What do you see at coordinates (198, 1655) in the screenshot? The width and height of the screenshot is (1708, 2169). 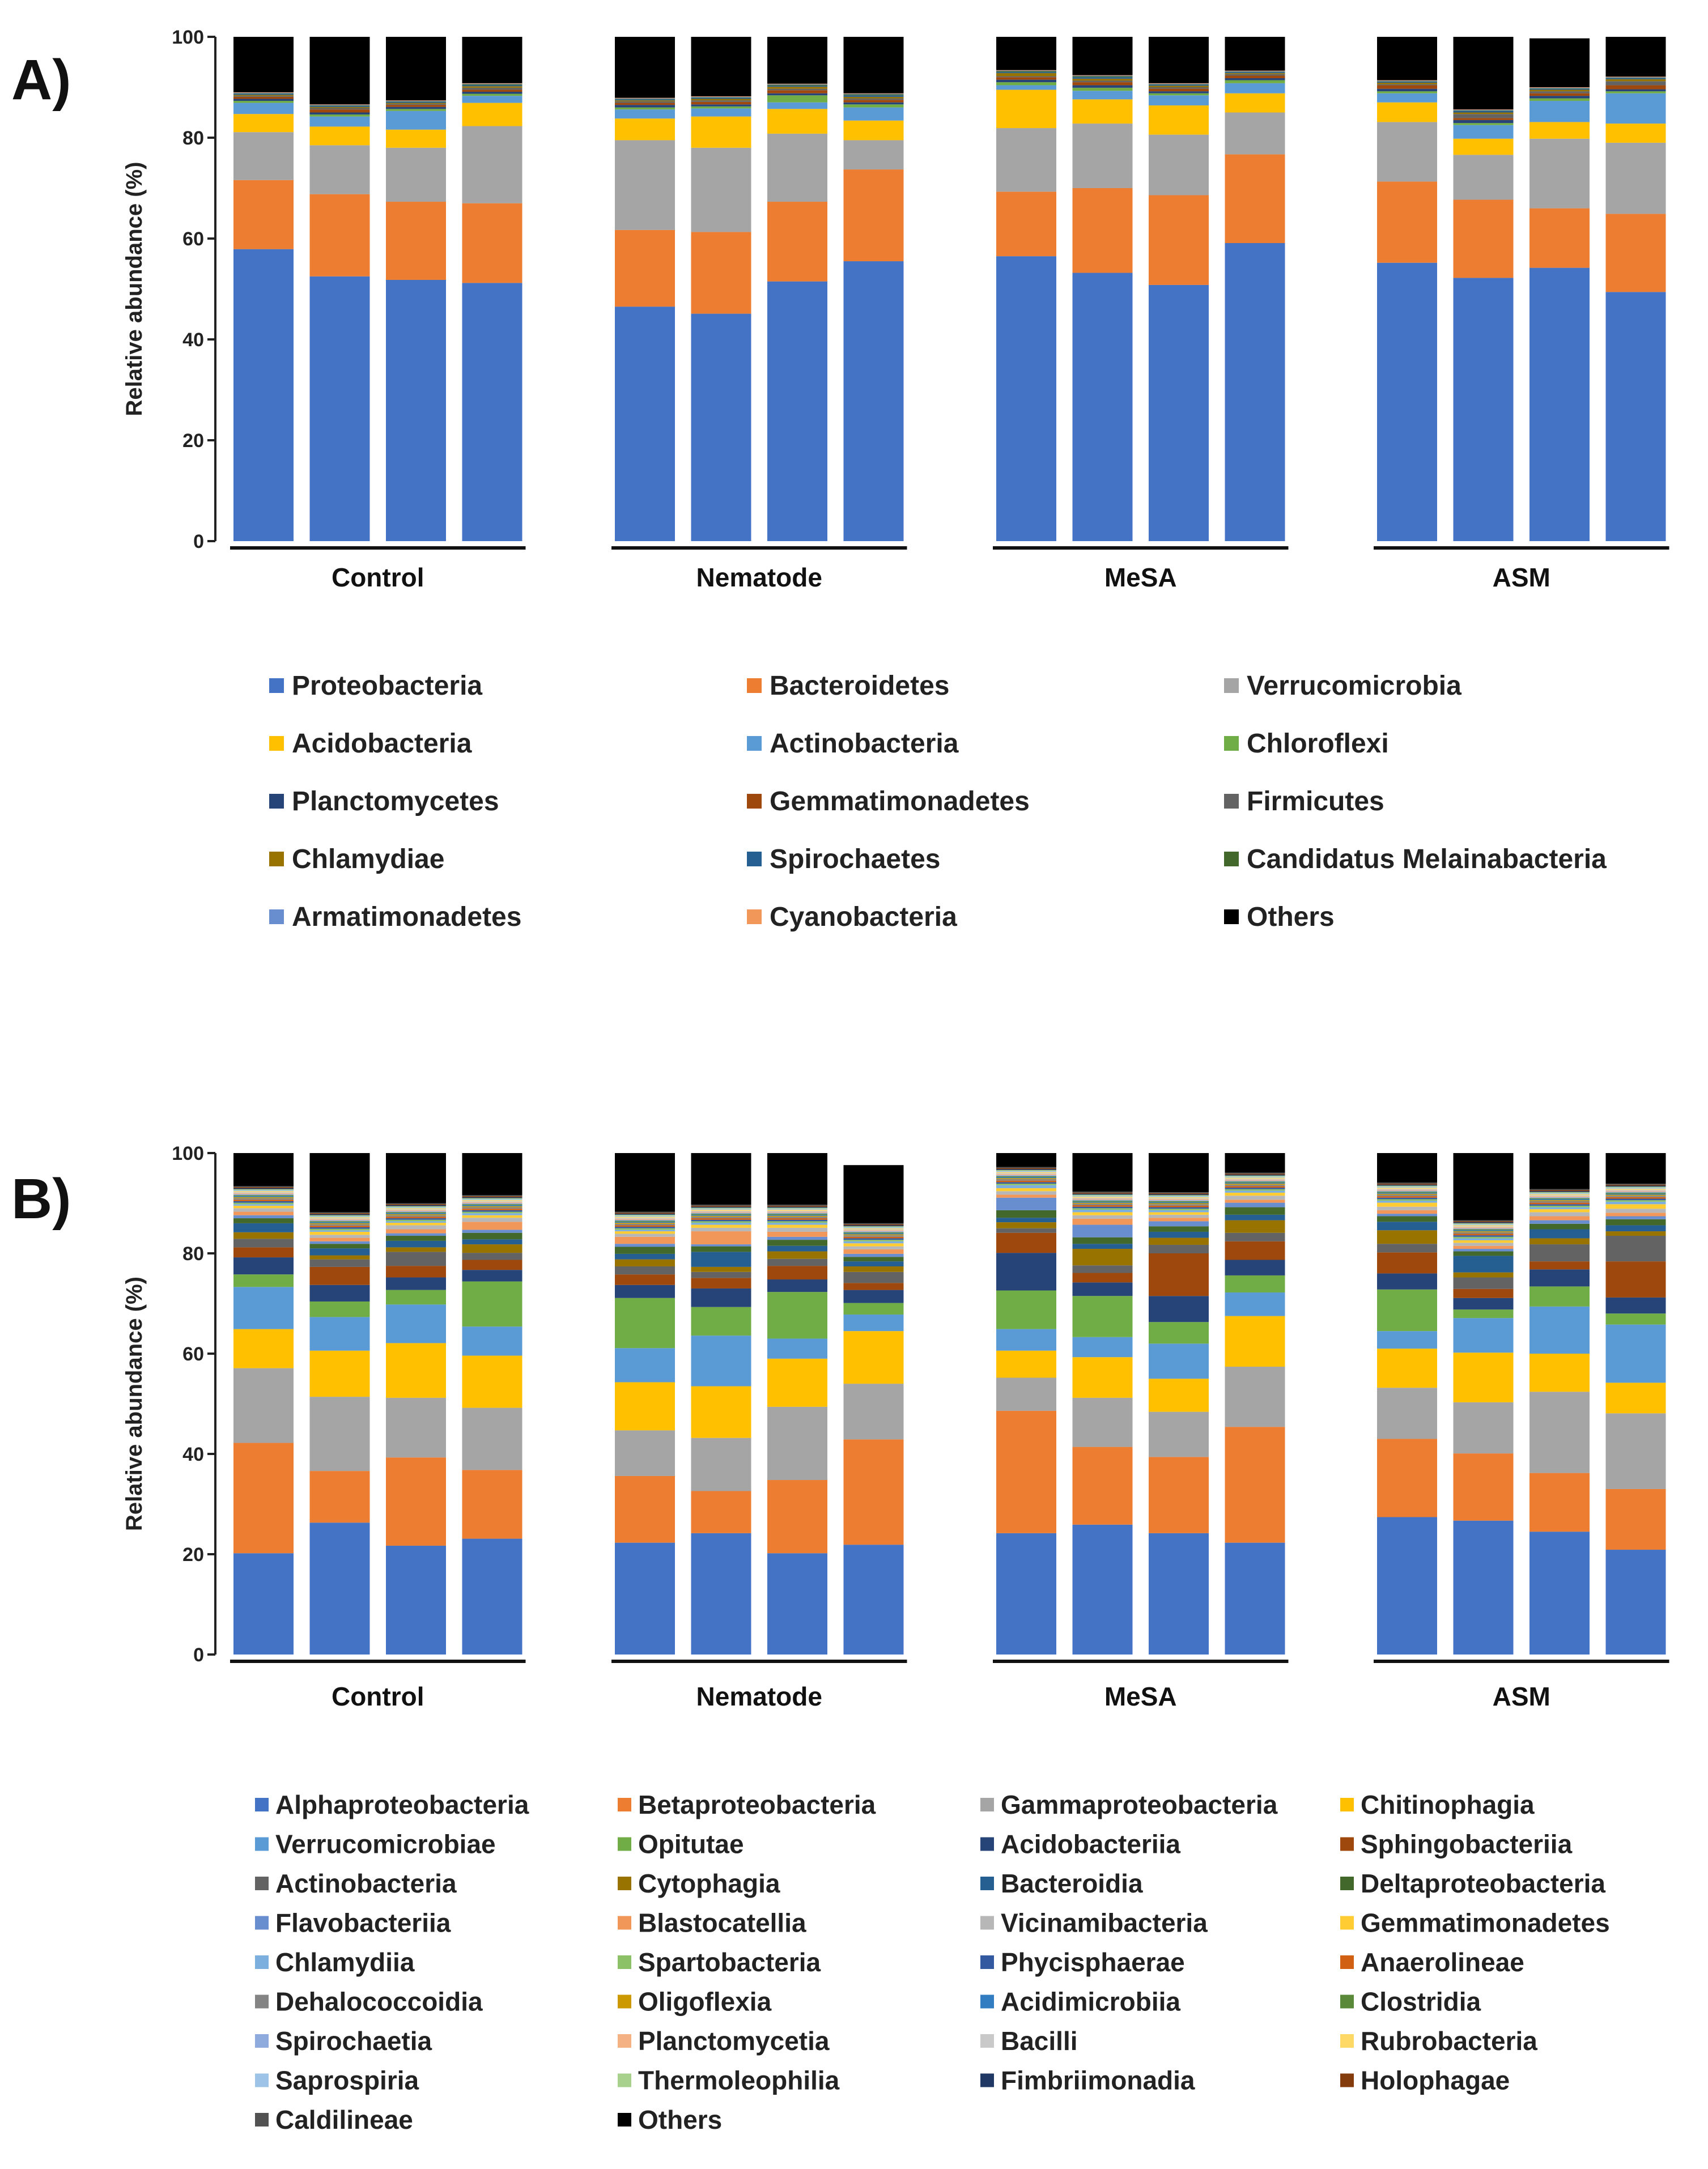 I see `panel-b-ytick-label: 0` at bounding box center [198, 1655].